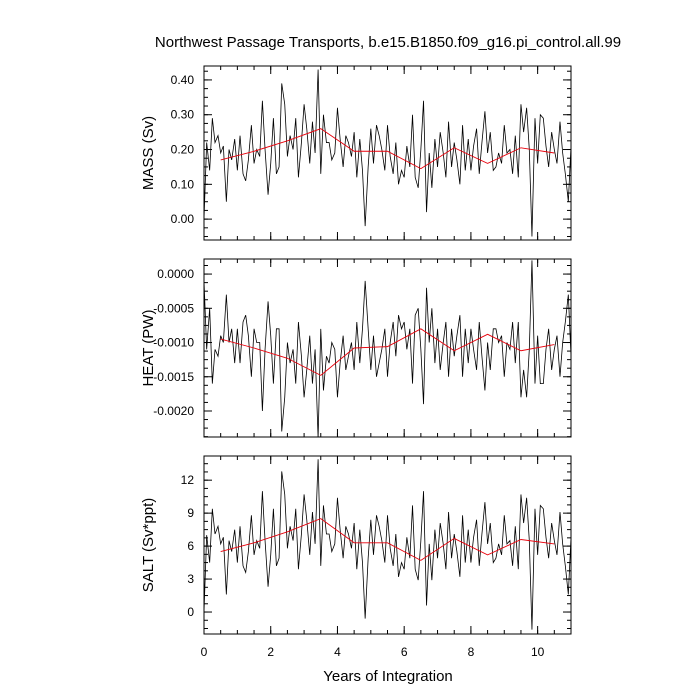  What do you see at coordinates (204, 652) in the screenshot?
I see `salt-x-tick-label: 0` at bounding box center [204, 652].